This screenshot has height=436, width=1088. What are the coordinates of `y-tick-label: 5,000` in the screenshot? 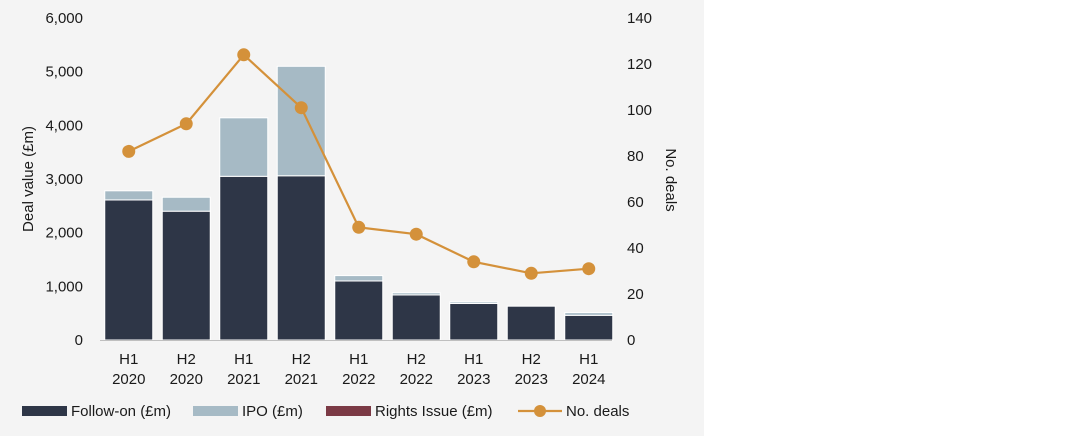 It's located at (64, 72).